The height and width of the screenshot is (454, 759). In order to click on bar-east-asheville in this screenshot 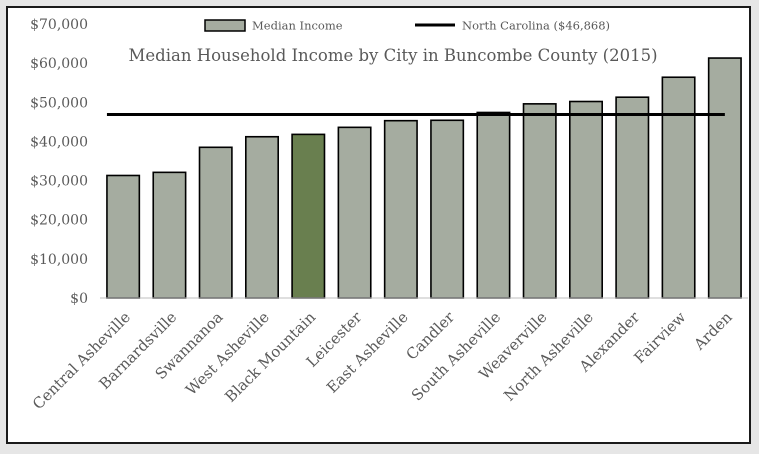, I will do `click(400, 209)`.